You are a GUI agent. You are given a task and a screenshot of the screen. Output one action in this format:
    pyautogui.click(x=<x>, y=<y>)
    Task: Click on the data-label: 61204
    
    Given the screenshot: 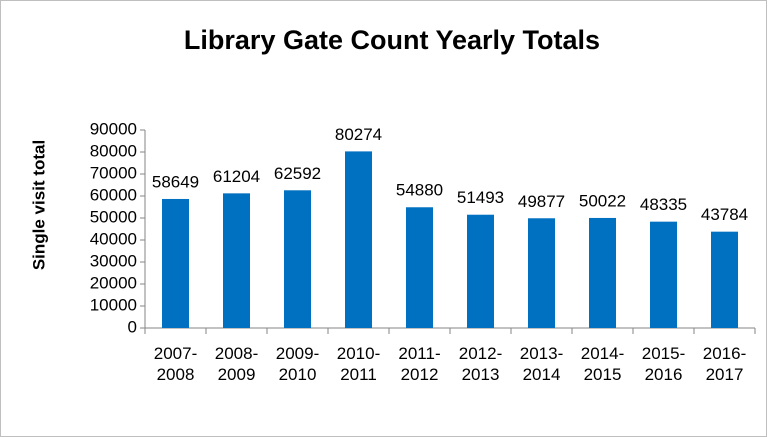 What is the action you would take?
    pyautogui.click(x=236, y=176)
    